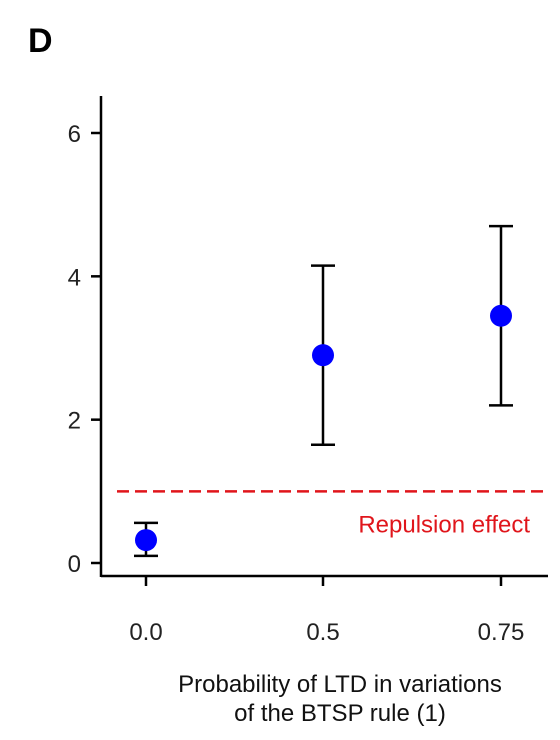 The height and width of the screenshot is (740, 560). Describe the element at coordinates (74, 277) in the screenshot. I see `y-tick-label: 4` at that location.